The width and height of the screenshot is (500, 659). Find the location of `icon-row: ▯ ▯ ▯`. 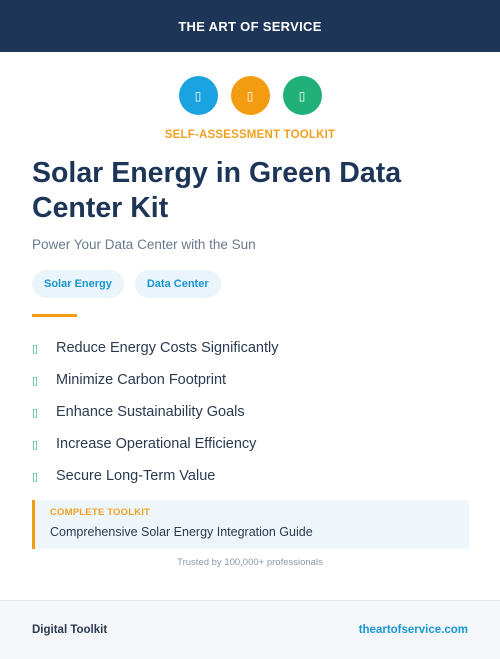

icon-row: ▯ ▯ ▯ is located at coordinates (250, 95).